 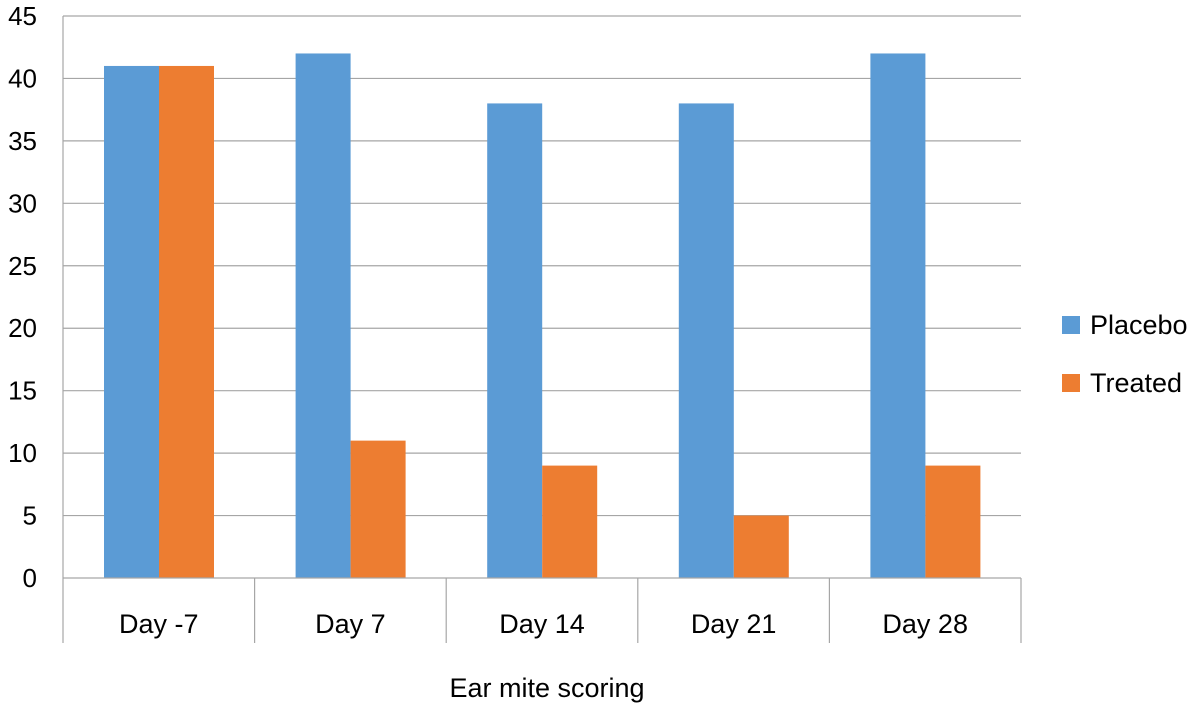 I want to click on legend-item-placebo: Placebo, so click(x=1125, y=325).